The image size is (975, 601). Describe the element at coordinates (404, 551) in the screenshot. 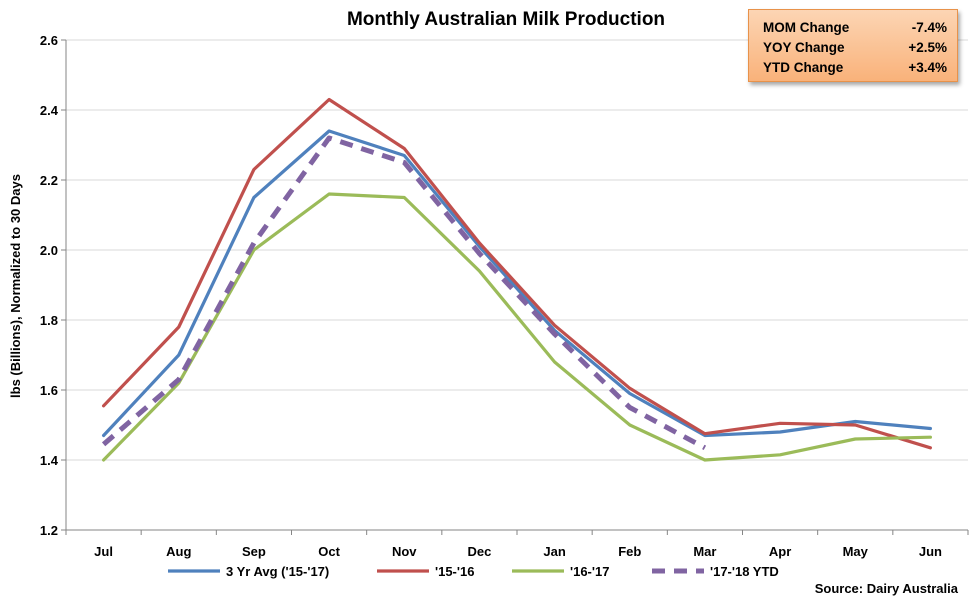

I see `x-tick-label: Nov` at that location.